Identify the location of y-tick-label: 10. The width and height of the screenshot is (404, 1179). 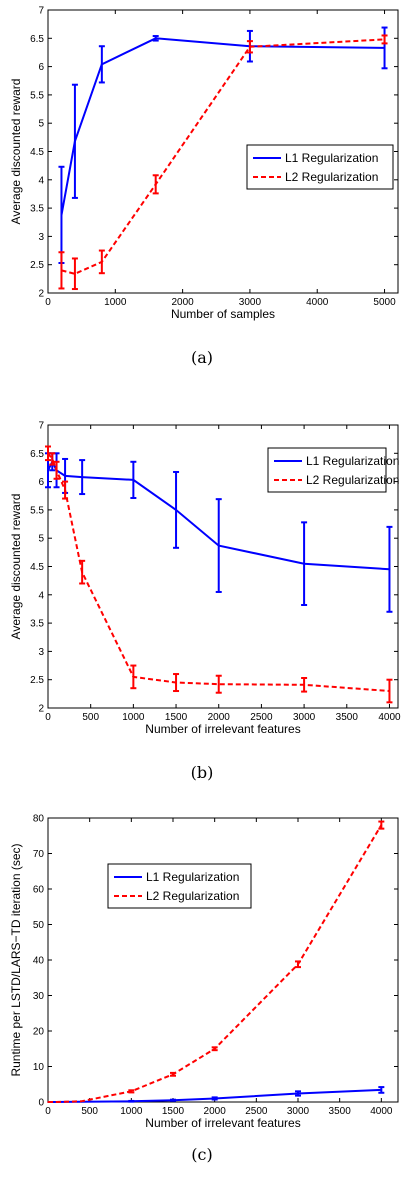
(39, 1067).